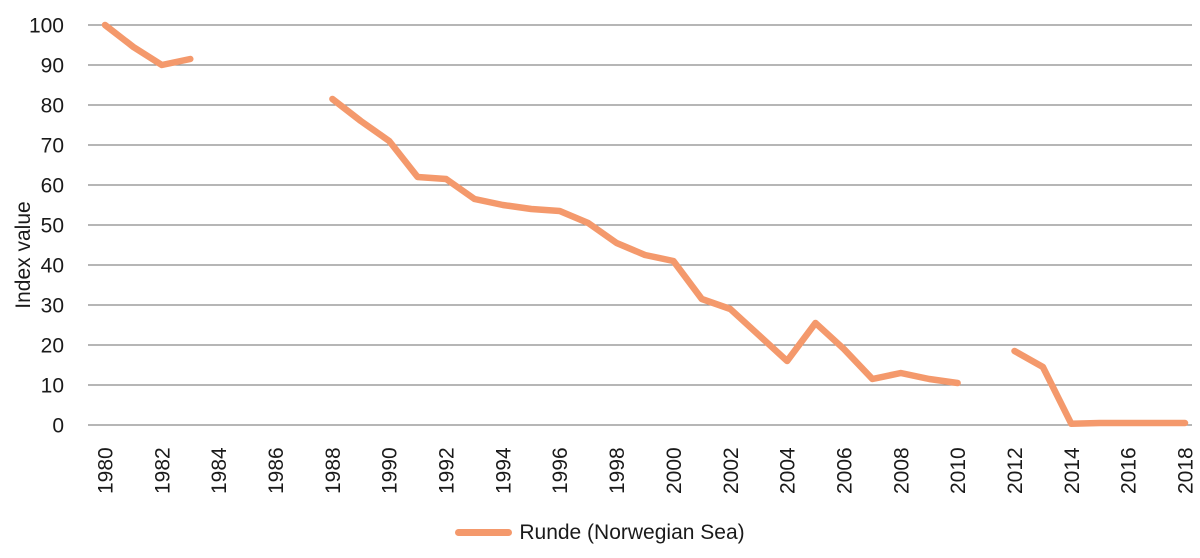  I want to click on x-tick-label: 2006, so click(844, 470).